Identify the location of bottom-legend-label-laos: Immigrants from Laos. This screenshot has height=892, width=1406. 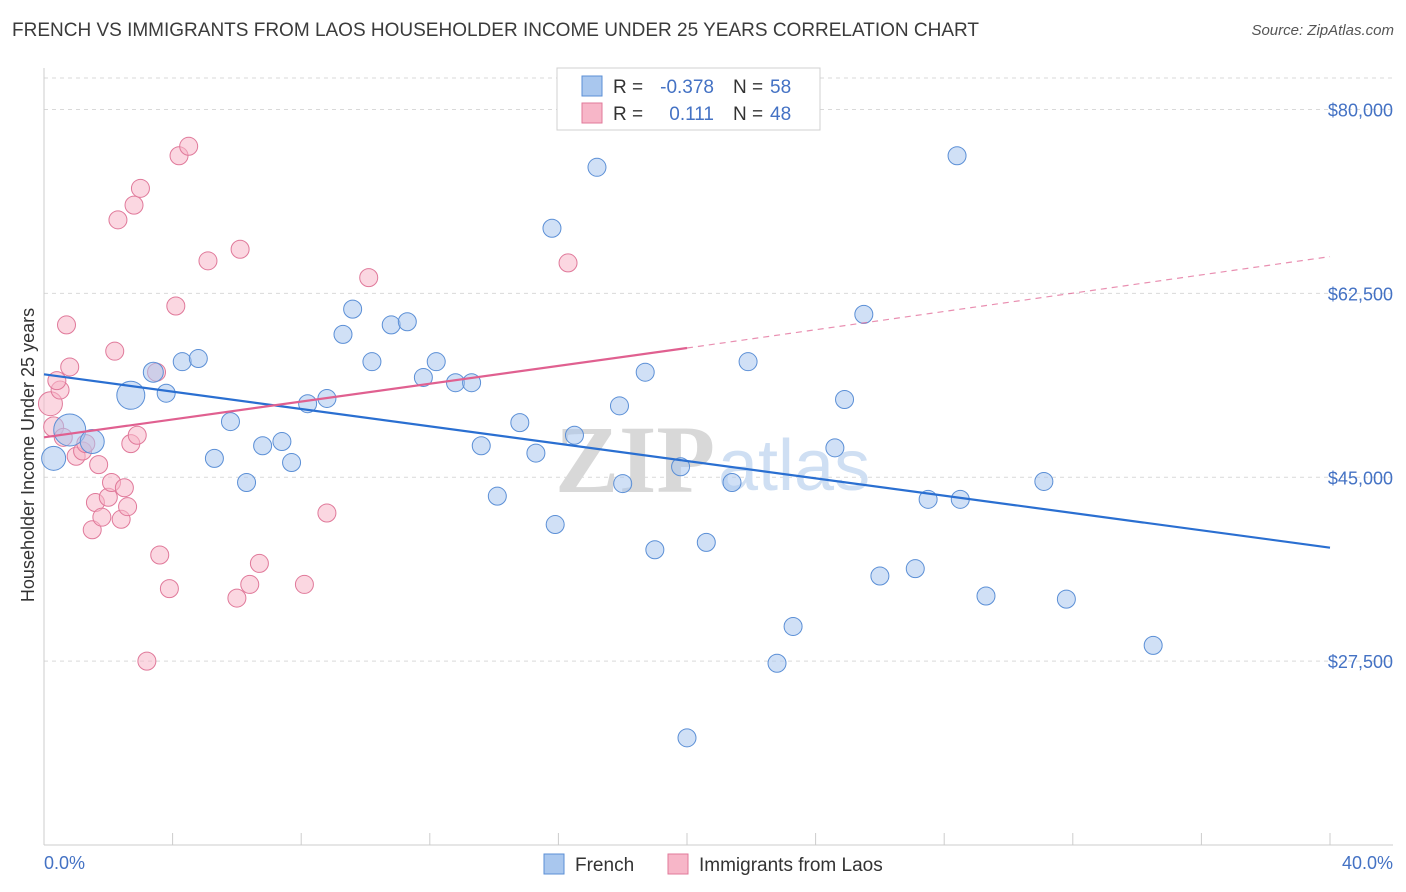
(791, 865).